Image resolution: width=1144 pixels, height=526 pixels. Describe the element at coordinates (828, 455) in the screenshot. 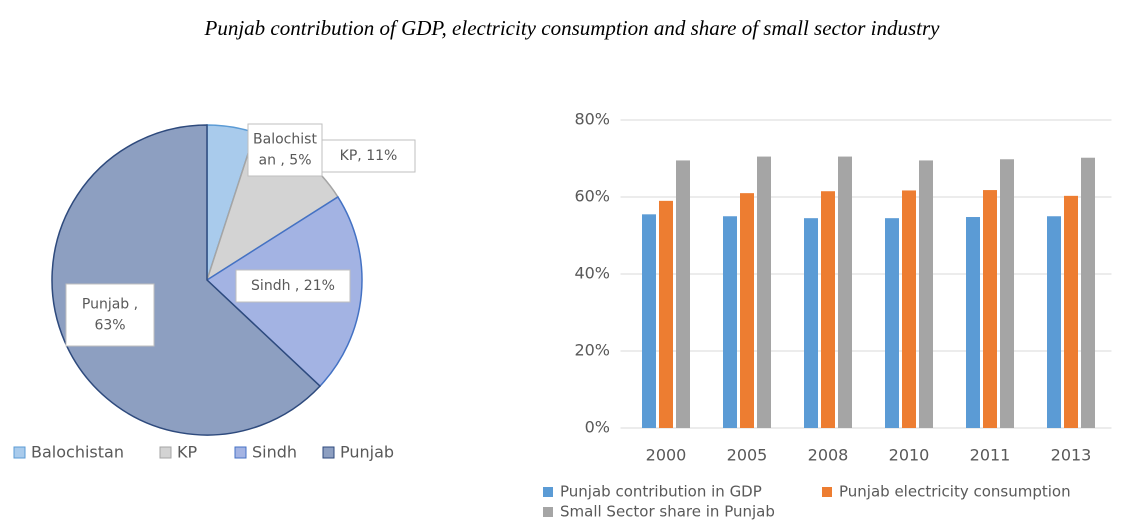

I see `x-tick-label: 2008` at that location.